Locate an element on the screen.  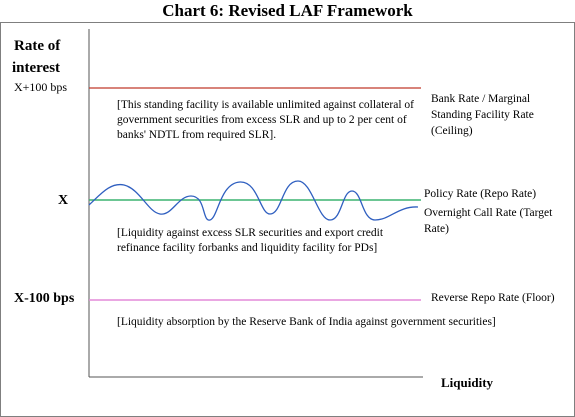
chart-title: Chart 6: Revised LAF Framework is located at coordinates (287, 10).